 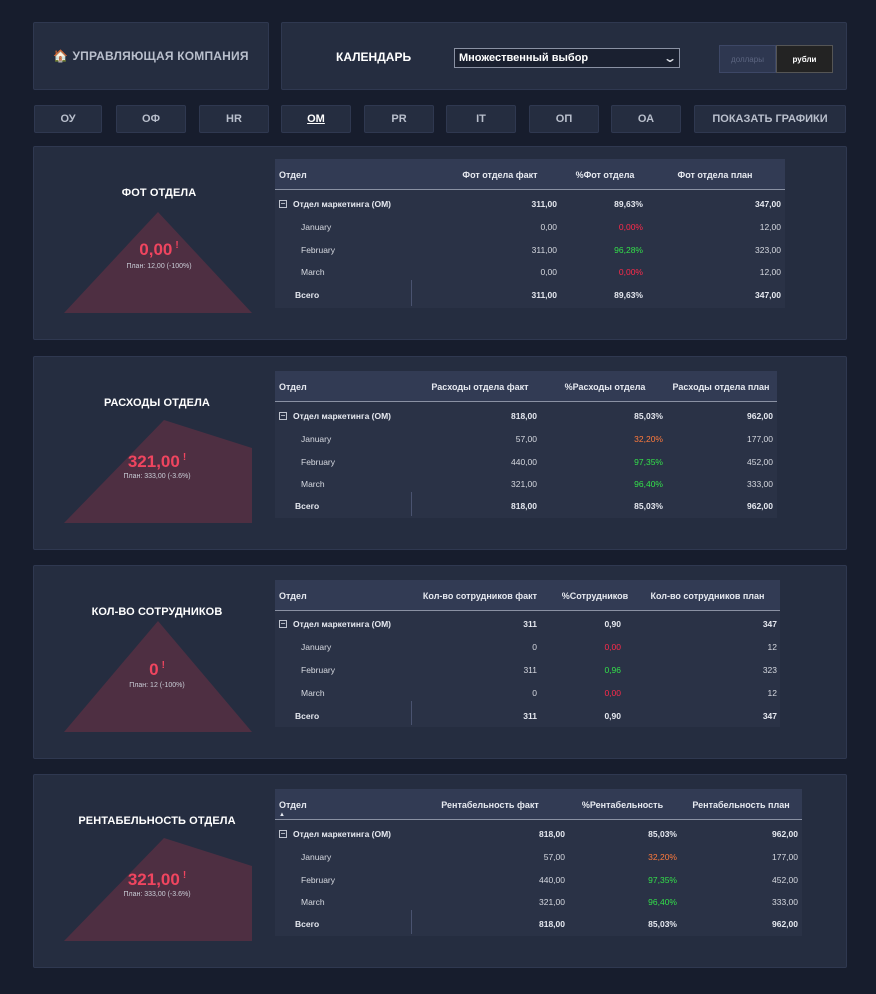 What do you see at coordinates (160, 56) in the screenshot?
I see `company-label: УПРАВЛЯЮЩАЯ КОМПАНИЯ` at bounding box center [160, 56].